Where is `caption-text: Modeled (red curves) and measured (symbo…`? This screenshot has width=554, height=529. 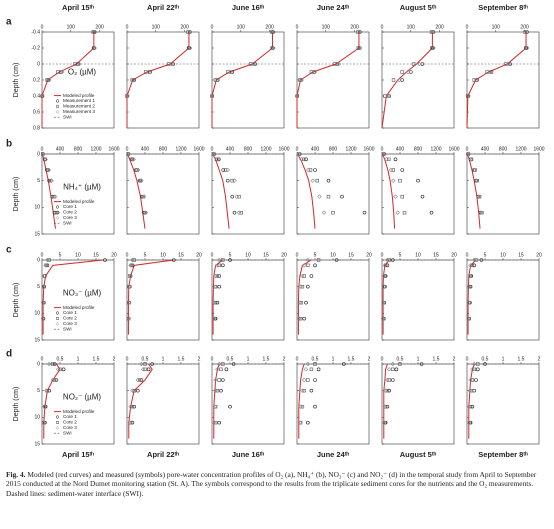 caption-text: Modeled (red curves) and measured (symbo… is located at coordinates (271, 484).